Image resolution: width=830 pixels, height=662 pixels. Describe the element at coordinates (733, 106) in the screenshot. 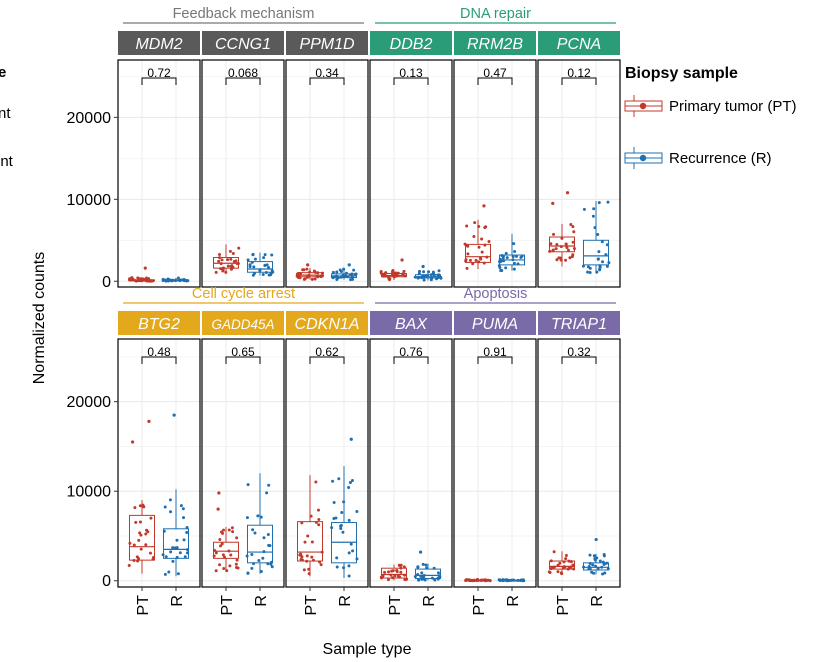

I see `legend-label-primary-tumor: Primary tumor (PT)` at that location.